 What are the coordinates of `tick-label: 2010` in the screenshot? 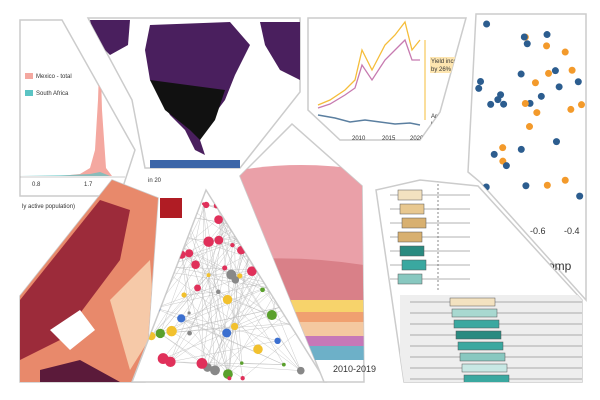 It's located at (359, 139).